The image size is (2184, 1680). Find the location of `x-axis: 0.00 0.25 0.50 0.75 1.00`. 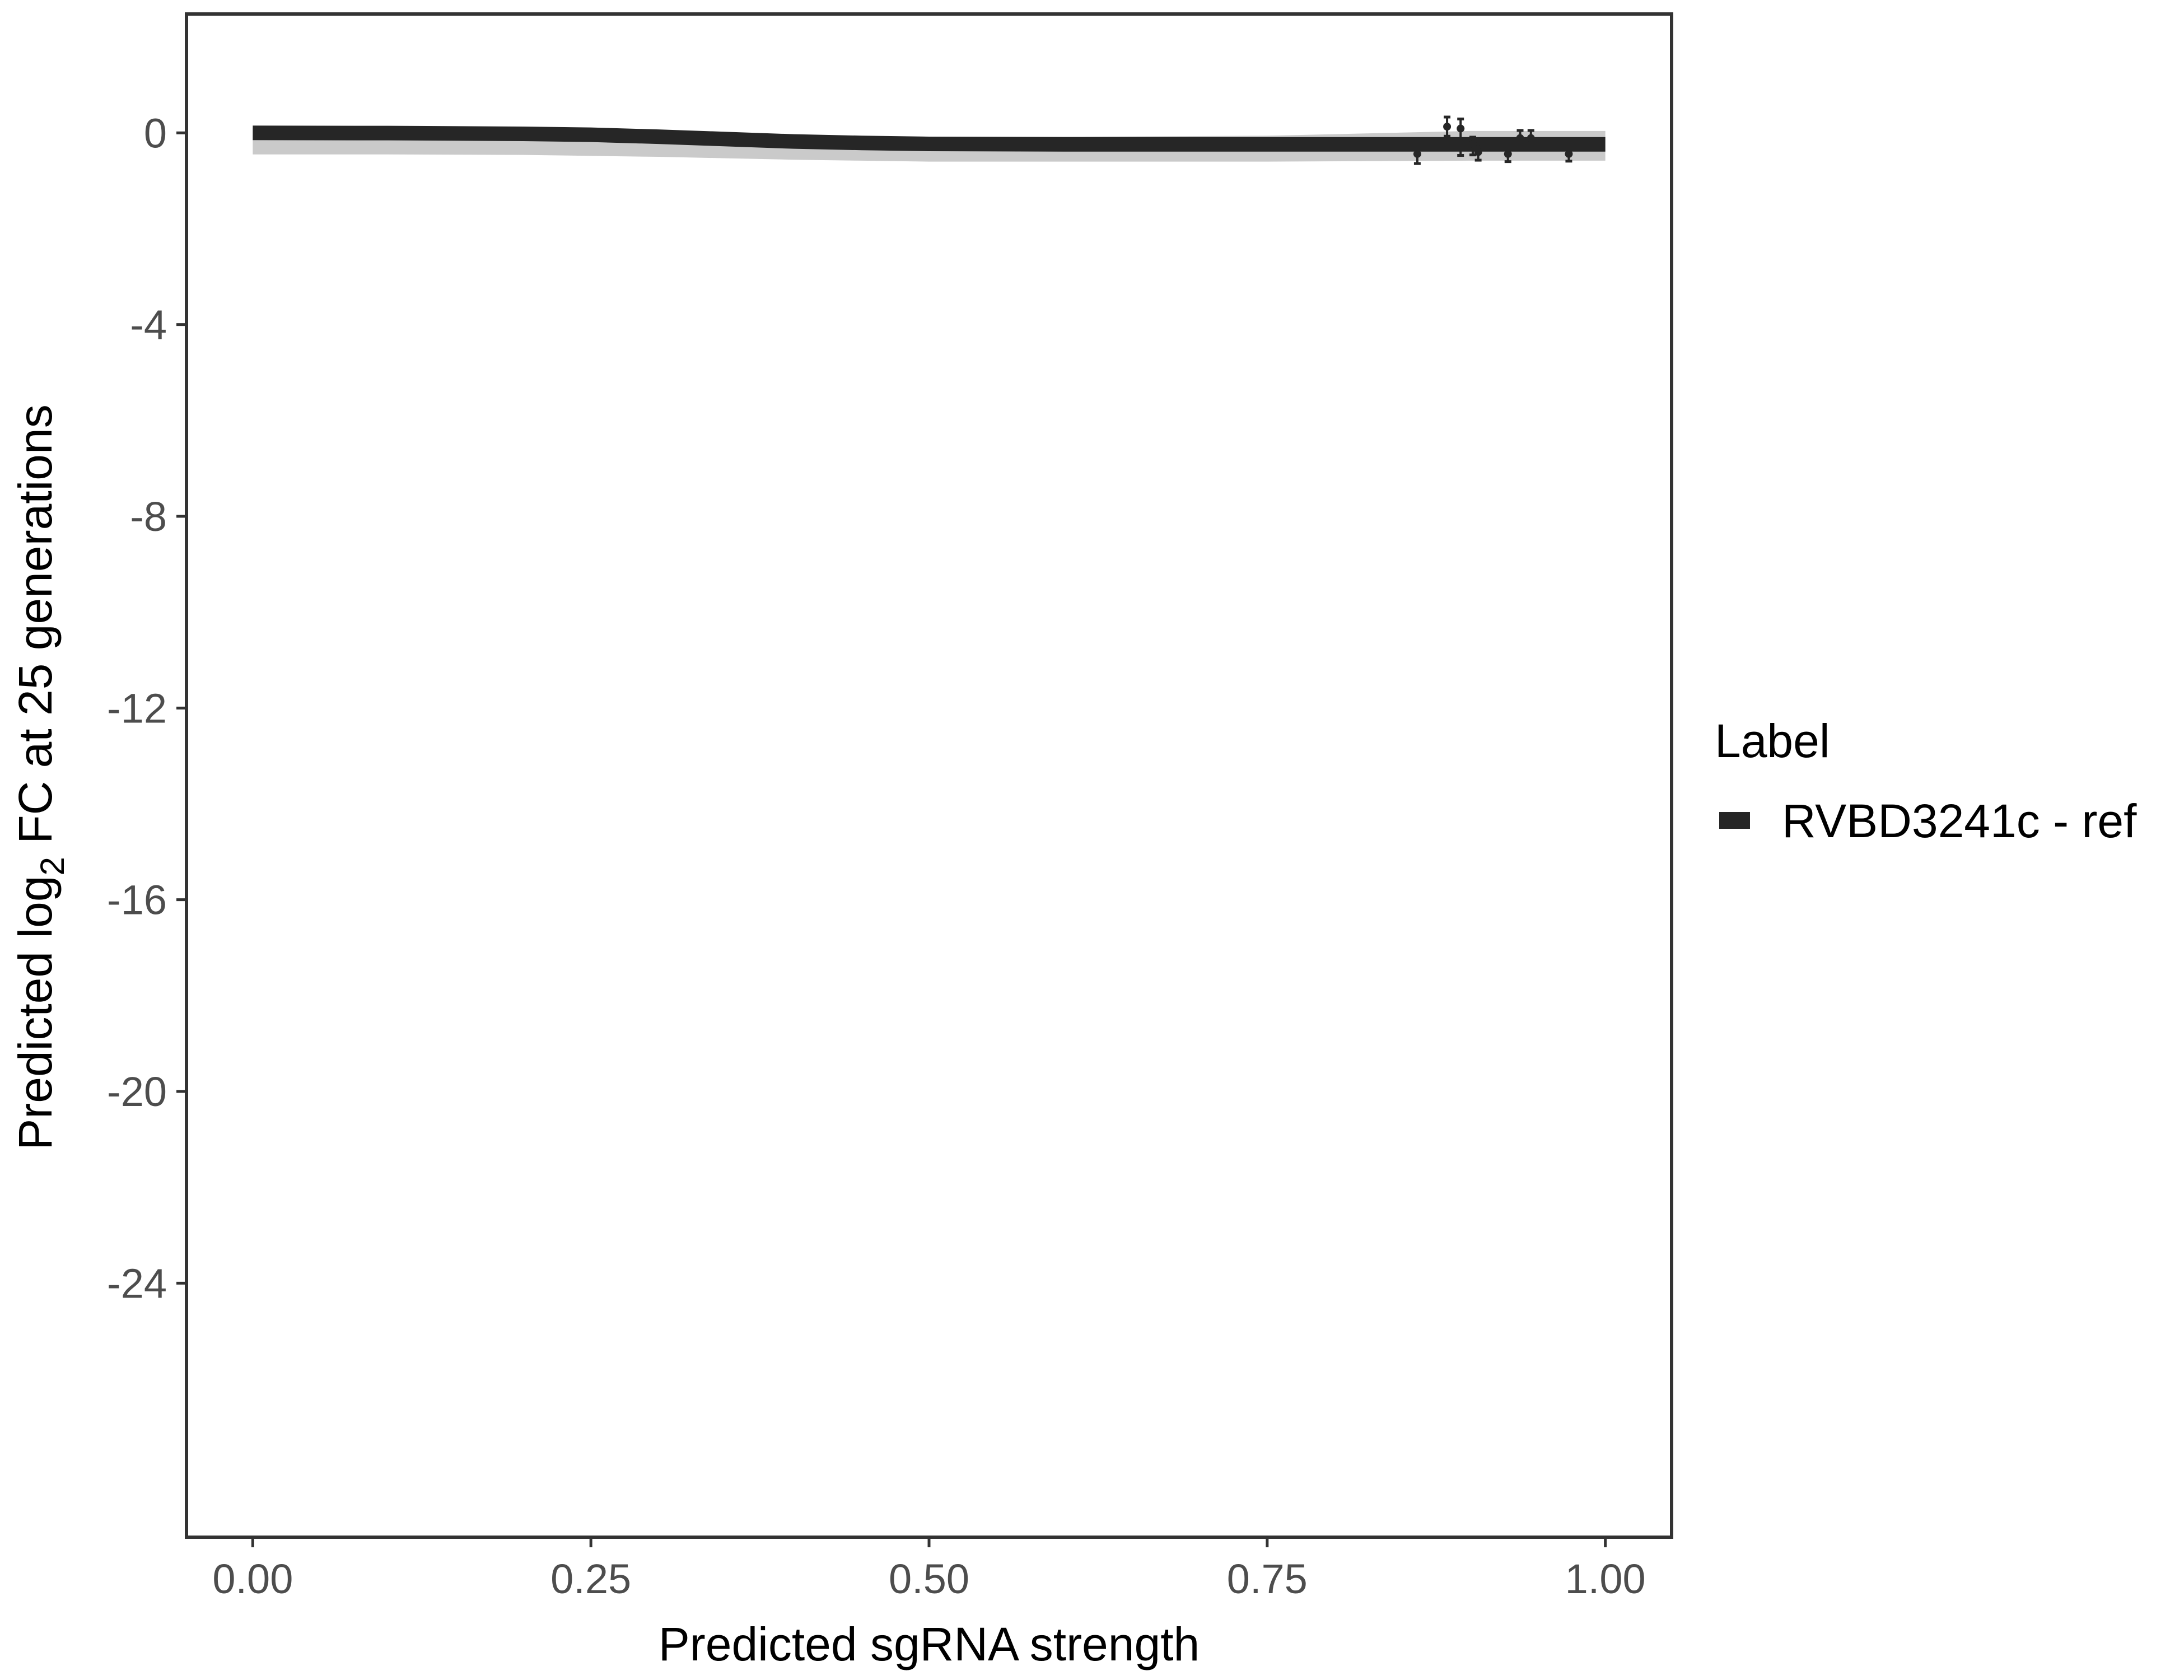

x-axis: 0.00 0.25 0.50 0.75 1.00 is located at coordinates (929, 1570).